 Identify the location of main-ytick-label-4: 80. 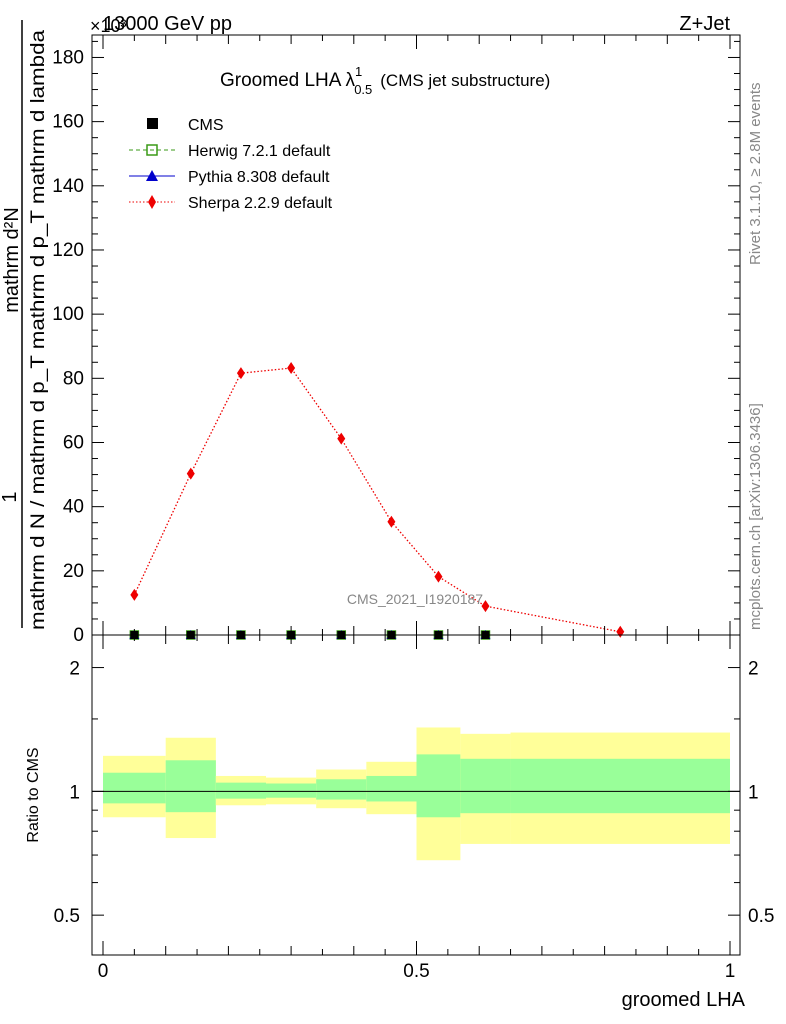
(73, 378).